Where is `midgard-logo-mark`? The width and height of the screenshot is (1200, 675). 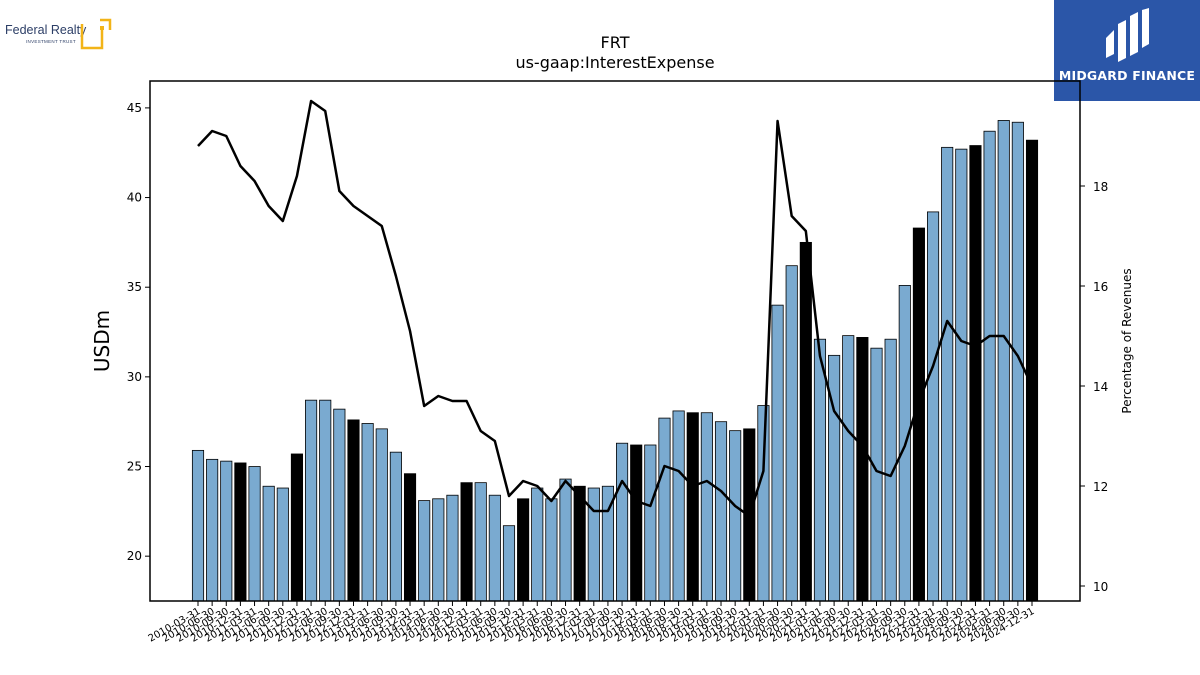
midgard-logo-mark is located at coordinates (1127, 35).